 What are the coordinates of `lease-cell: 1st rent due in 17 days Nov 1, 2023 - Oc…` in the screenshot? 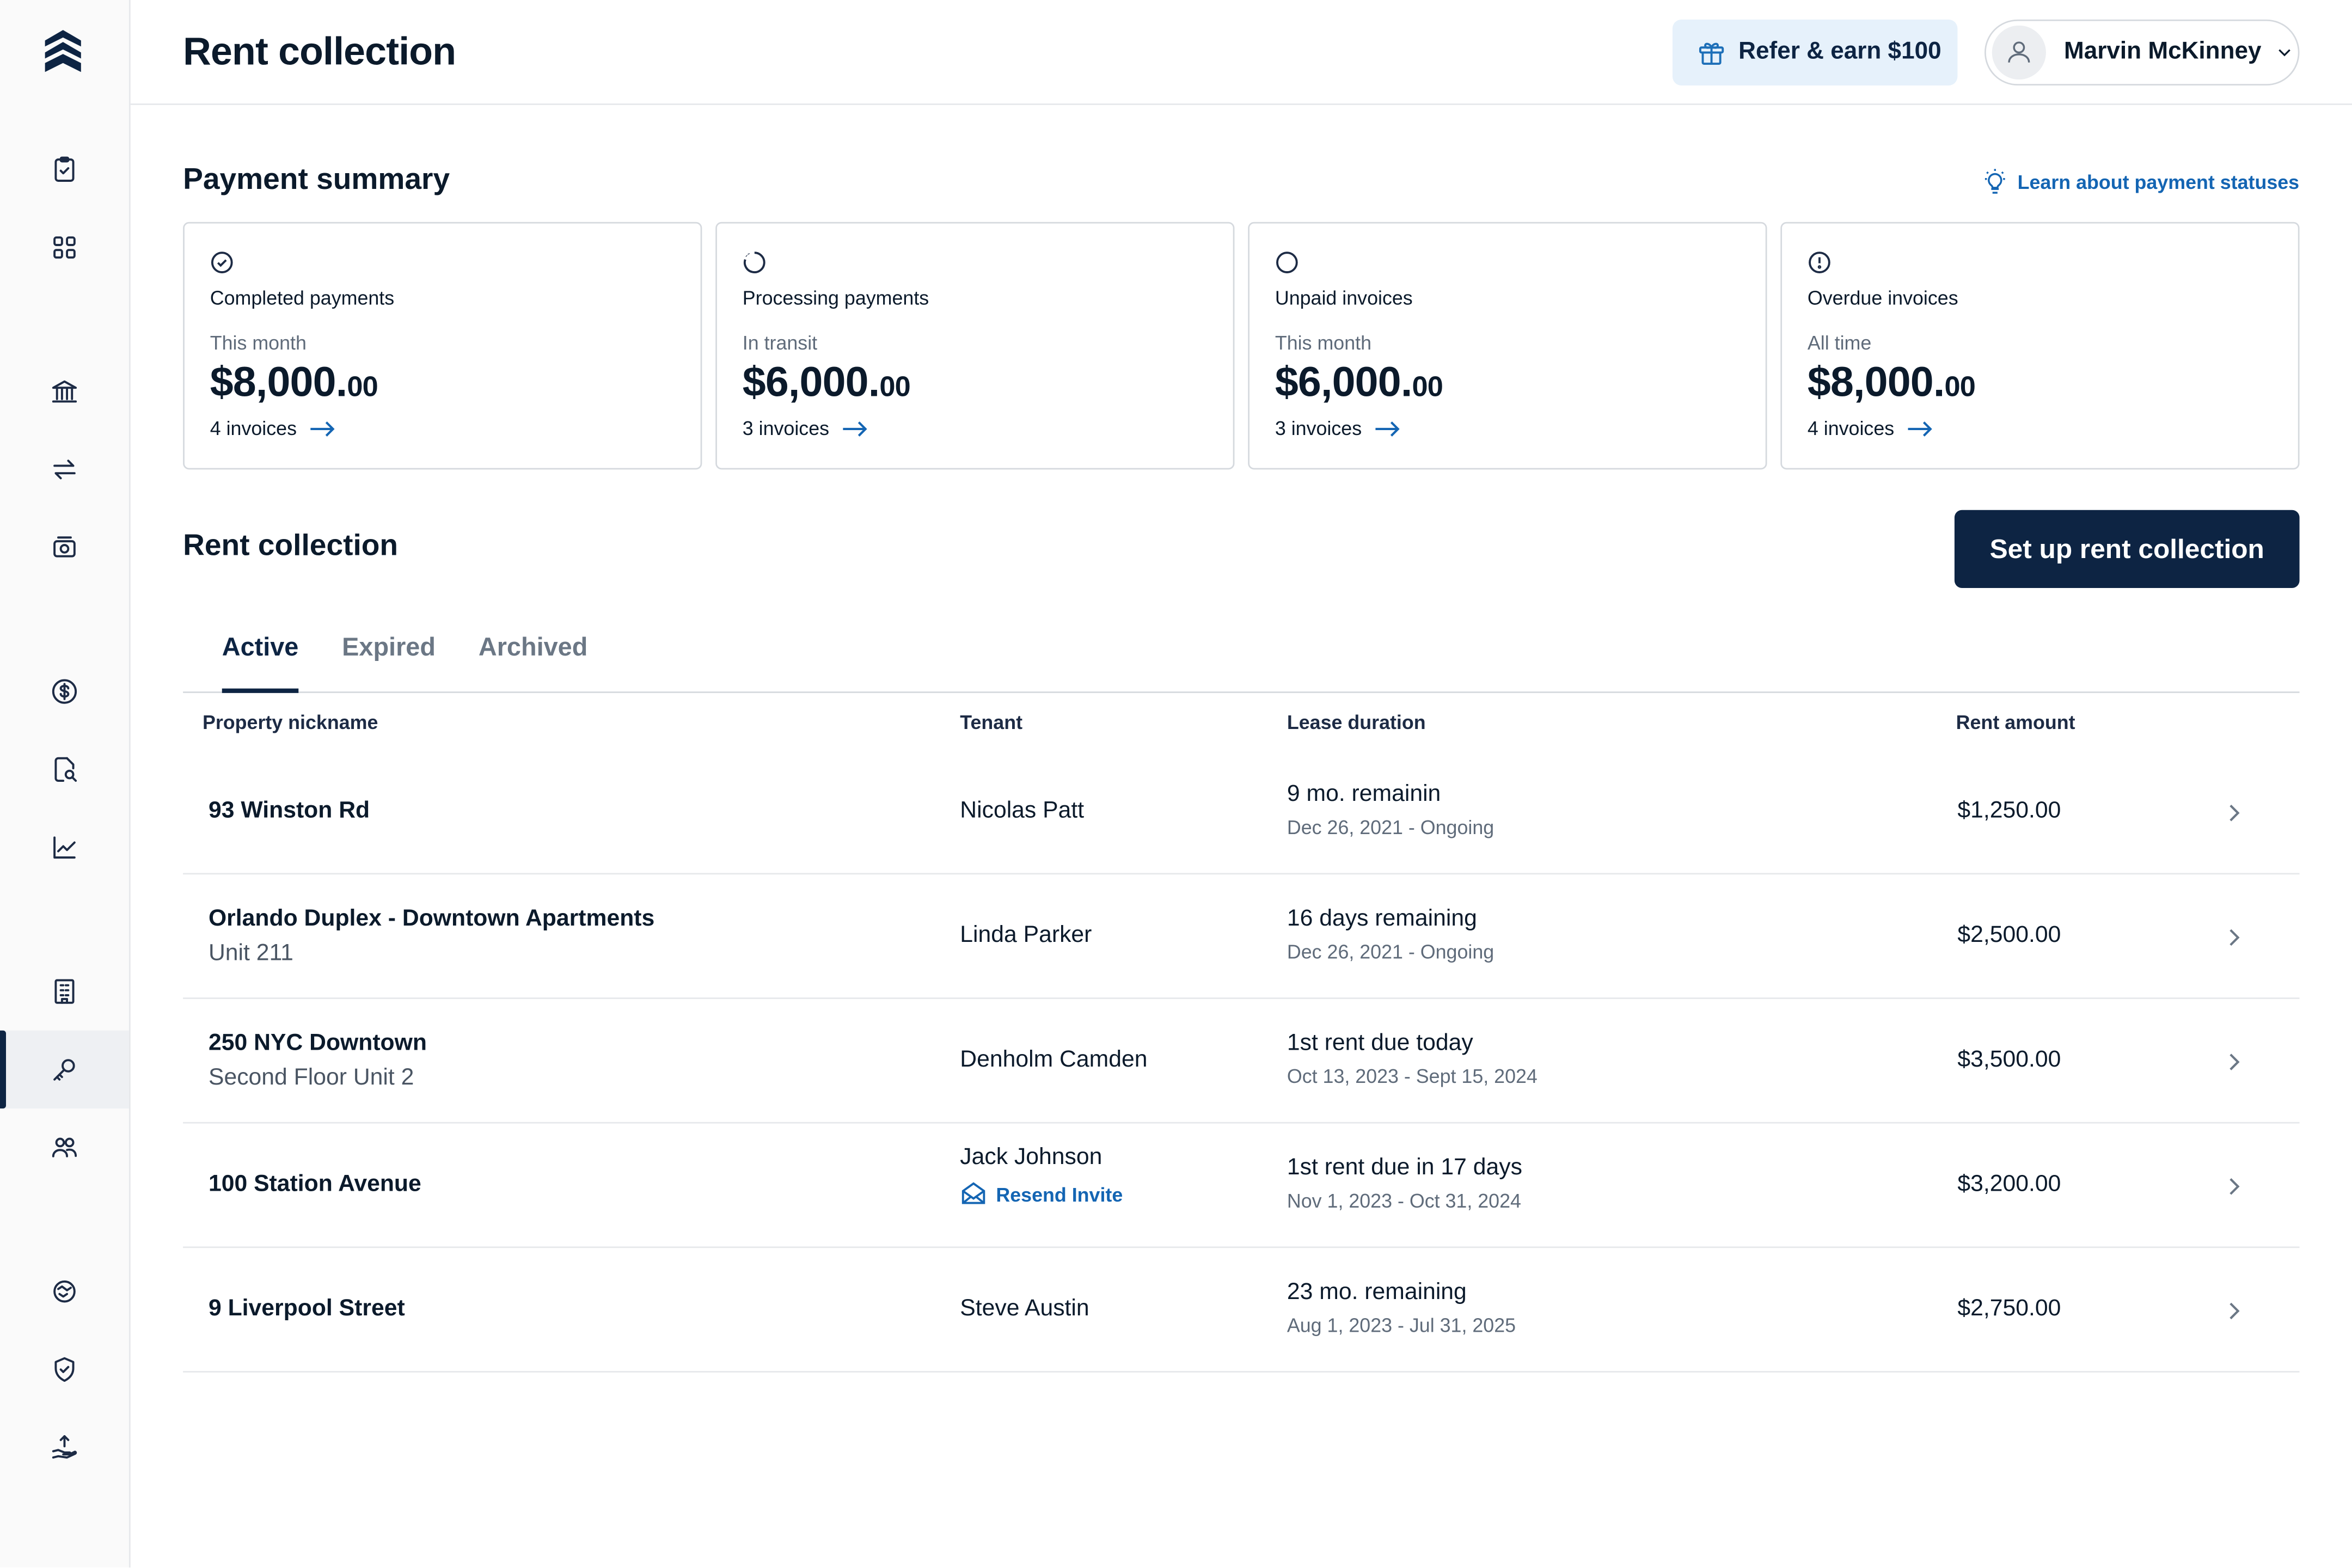 It's located at (1404, 1183).